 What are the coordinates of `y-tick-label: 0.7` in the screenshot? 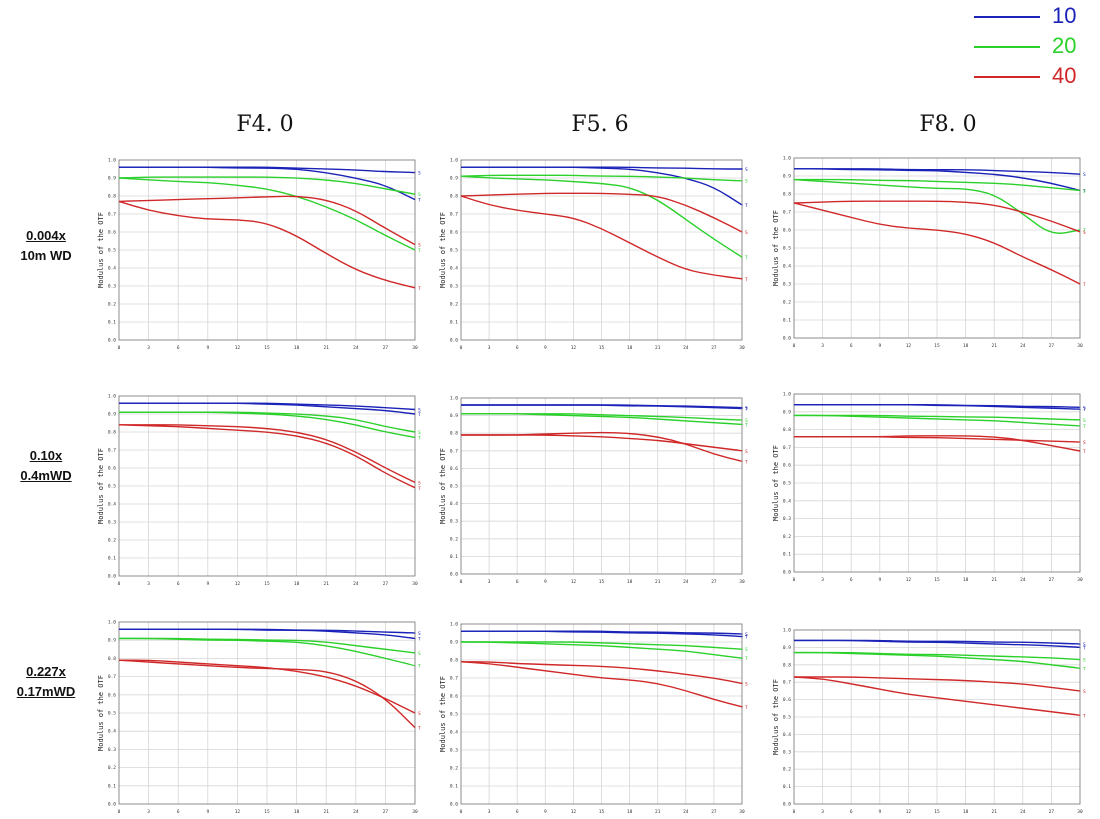 It's located at (454, 451).